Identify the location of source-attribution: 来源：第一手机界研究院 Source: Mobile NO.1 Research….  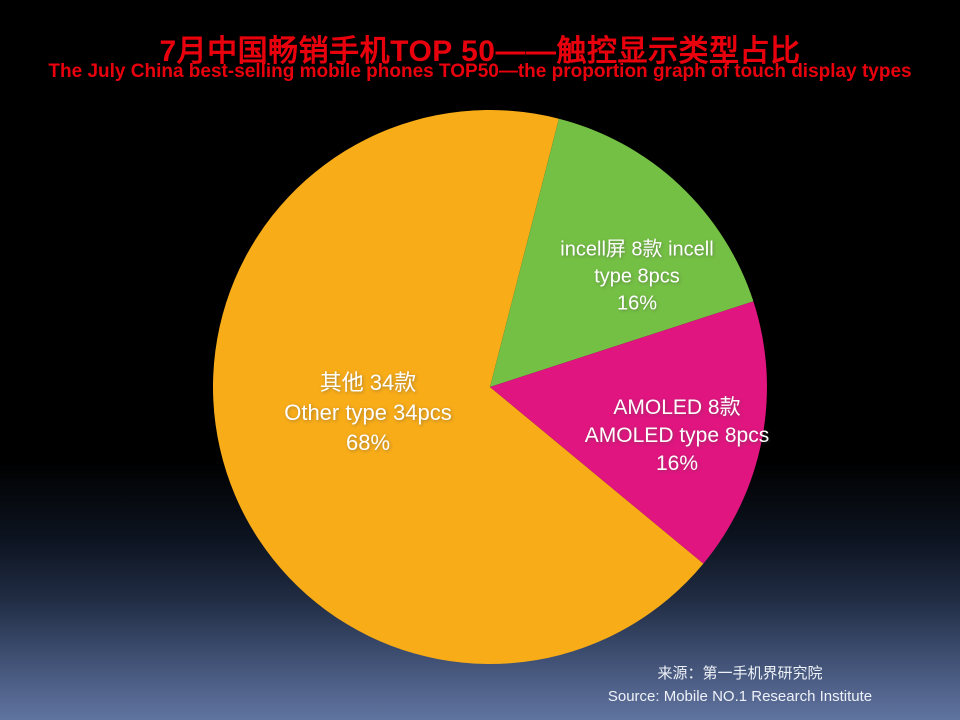
(740, 685).